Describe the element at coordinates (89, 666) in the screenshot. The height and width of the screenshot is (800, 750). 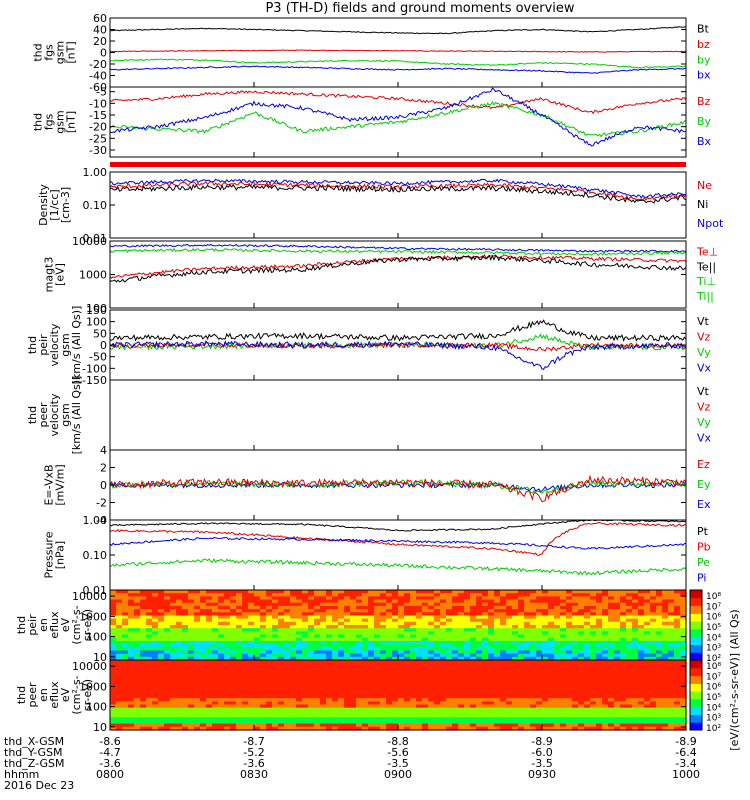
I see `y-tick-label: 10000` at that location.